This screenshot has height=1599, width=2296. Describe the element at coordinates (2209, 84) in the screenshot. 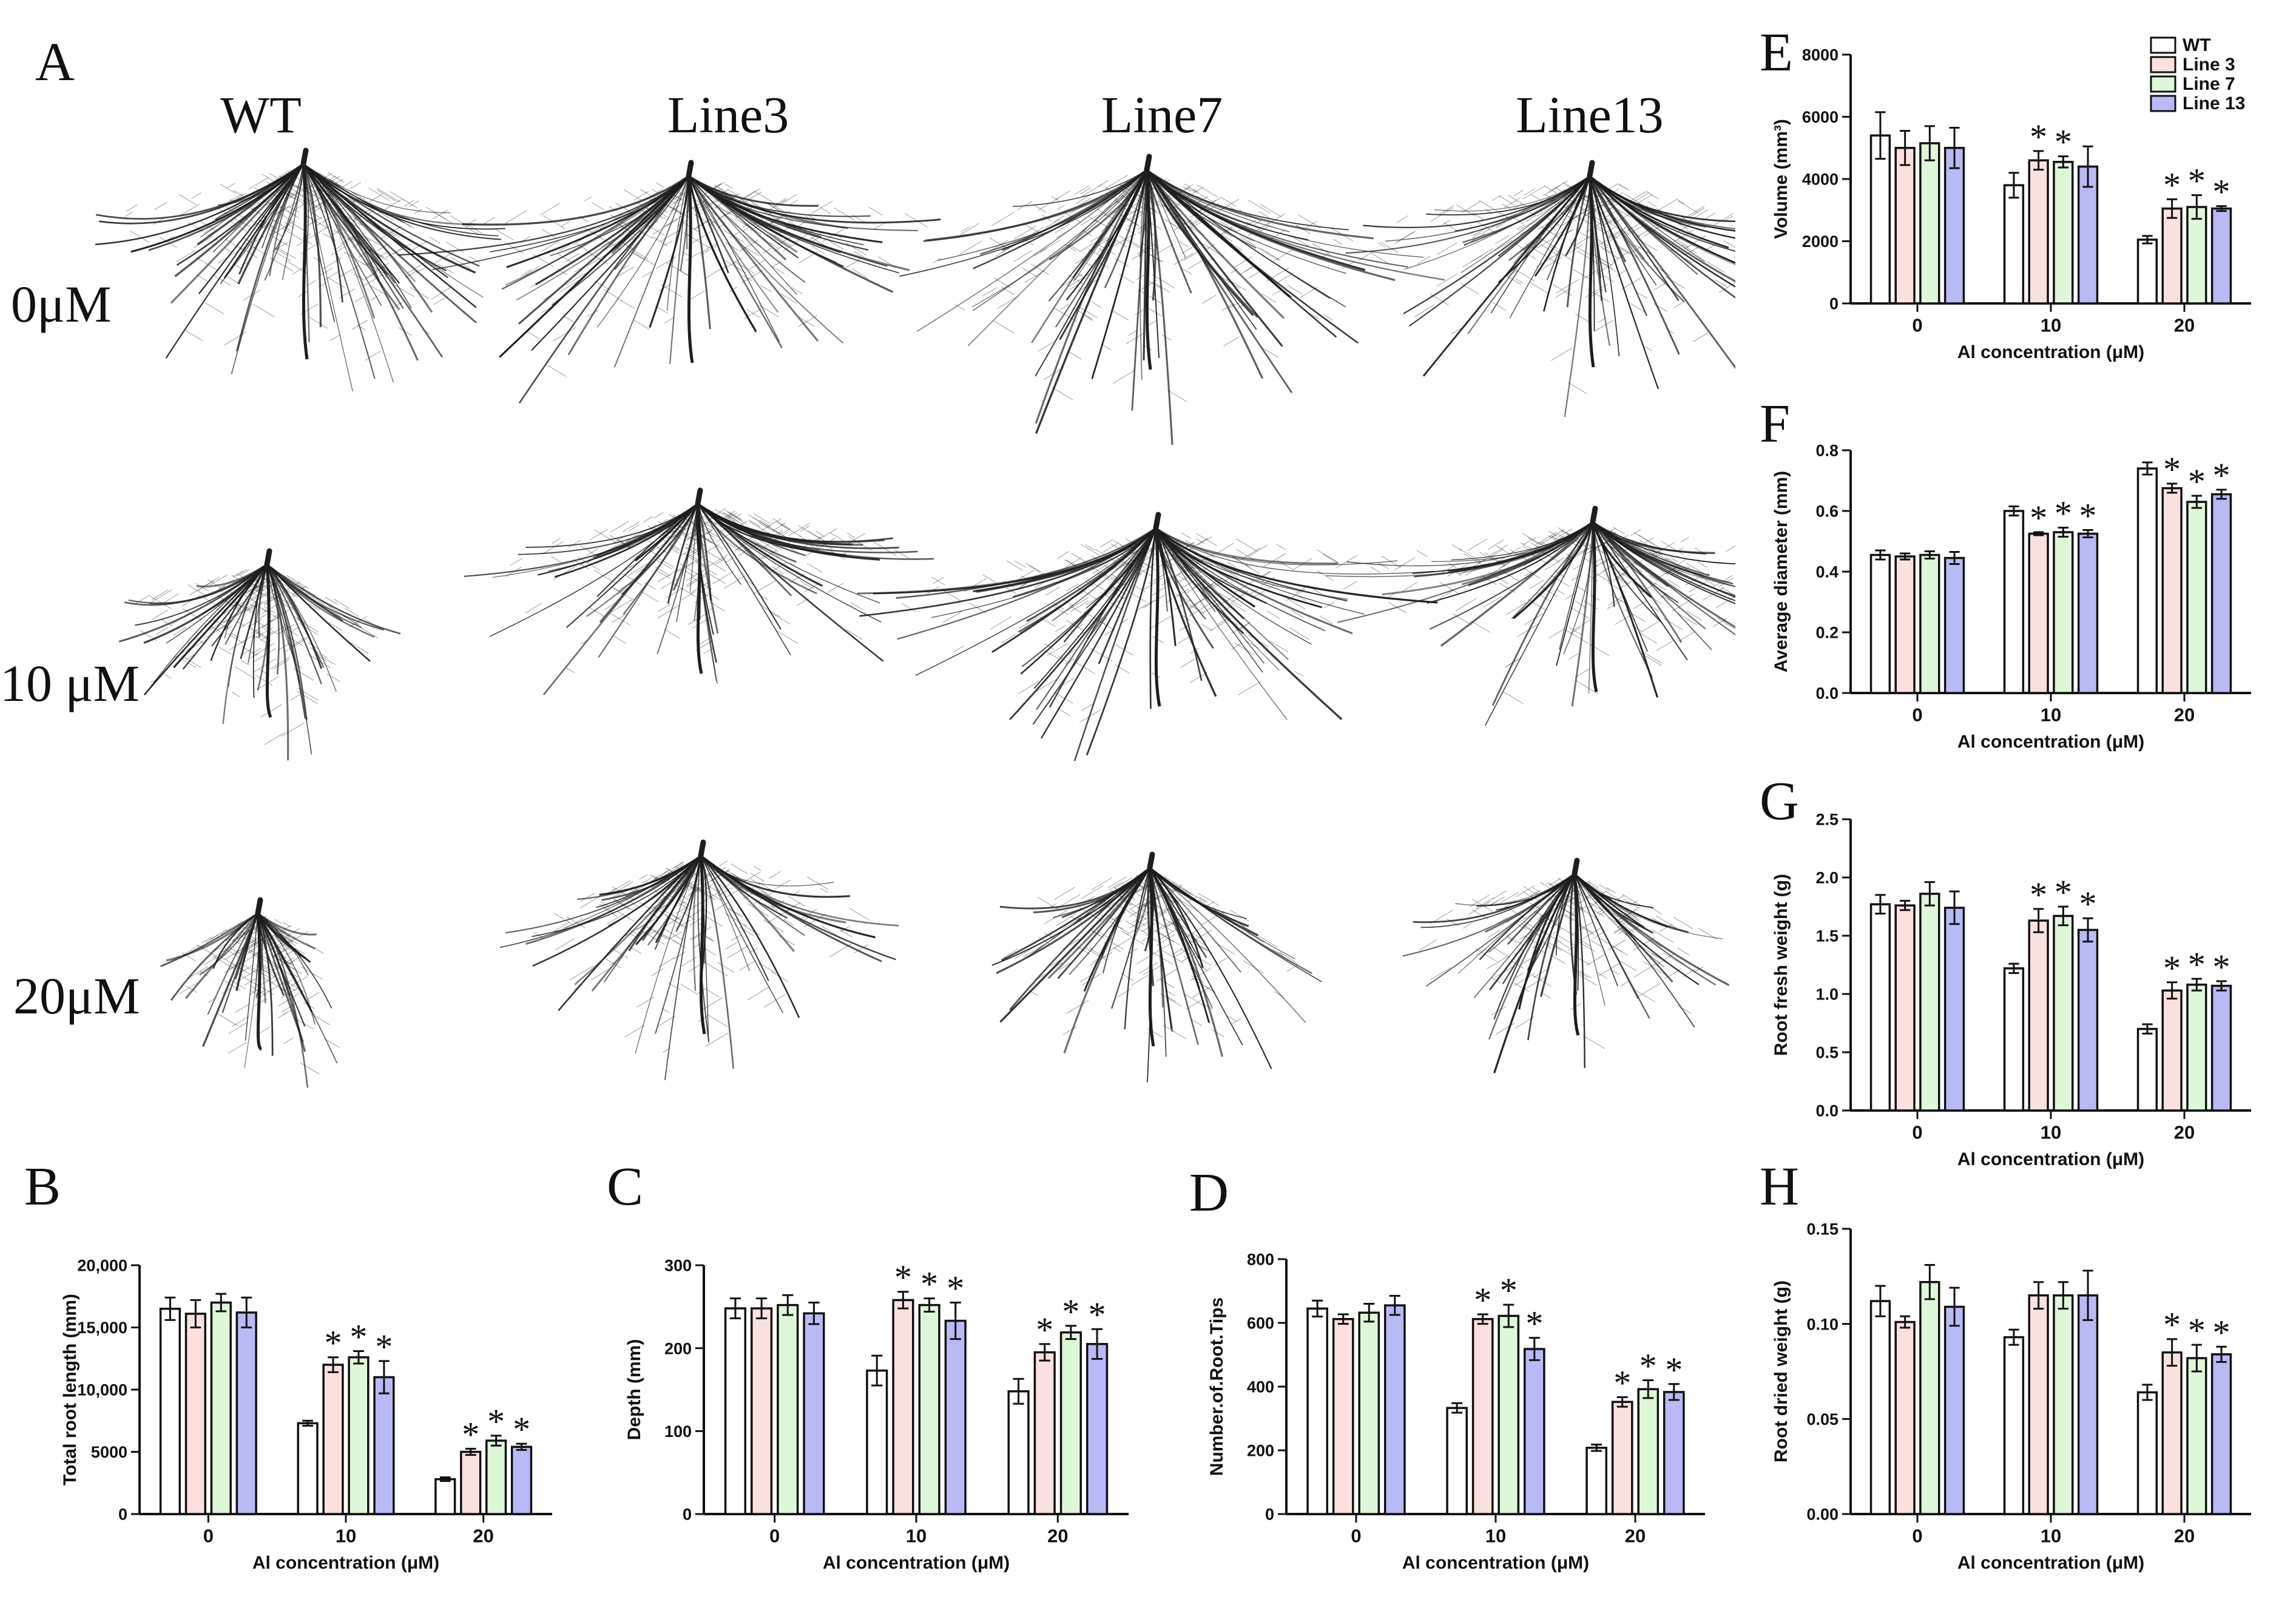

I see `legend-label: Line 7` at that location.